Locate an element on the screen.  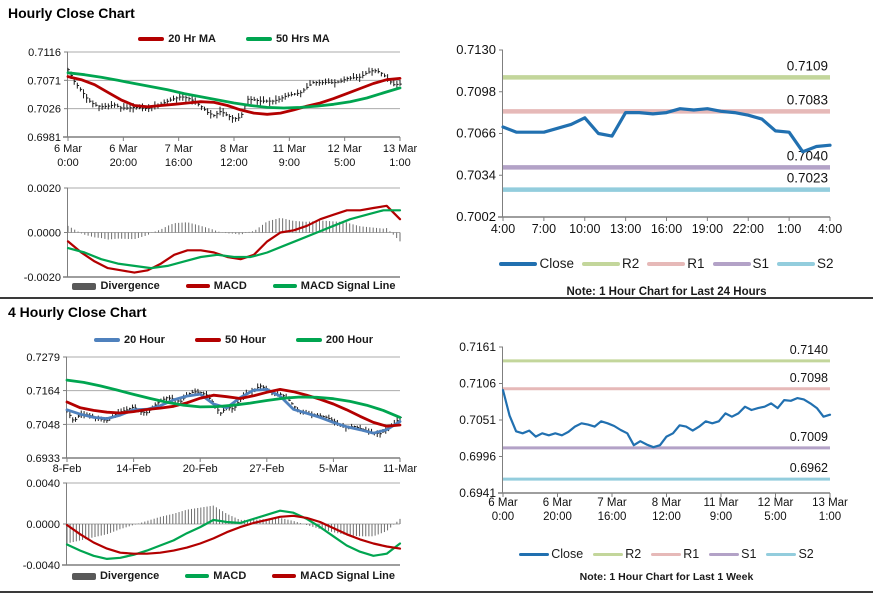
y-axis-tick-label: 0.0000 is located at coordinates (43, 525).